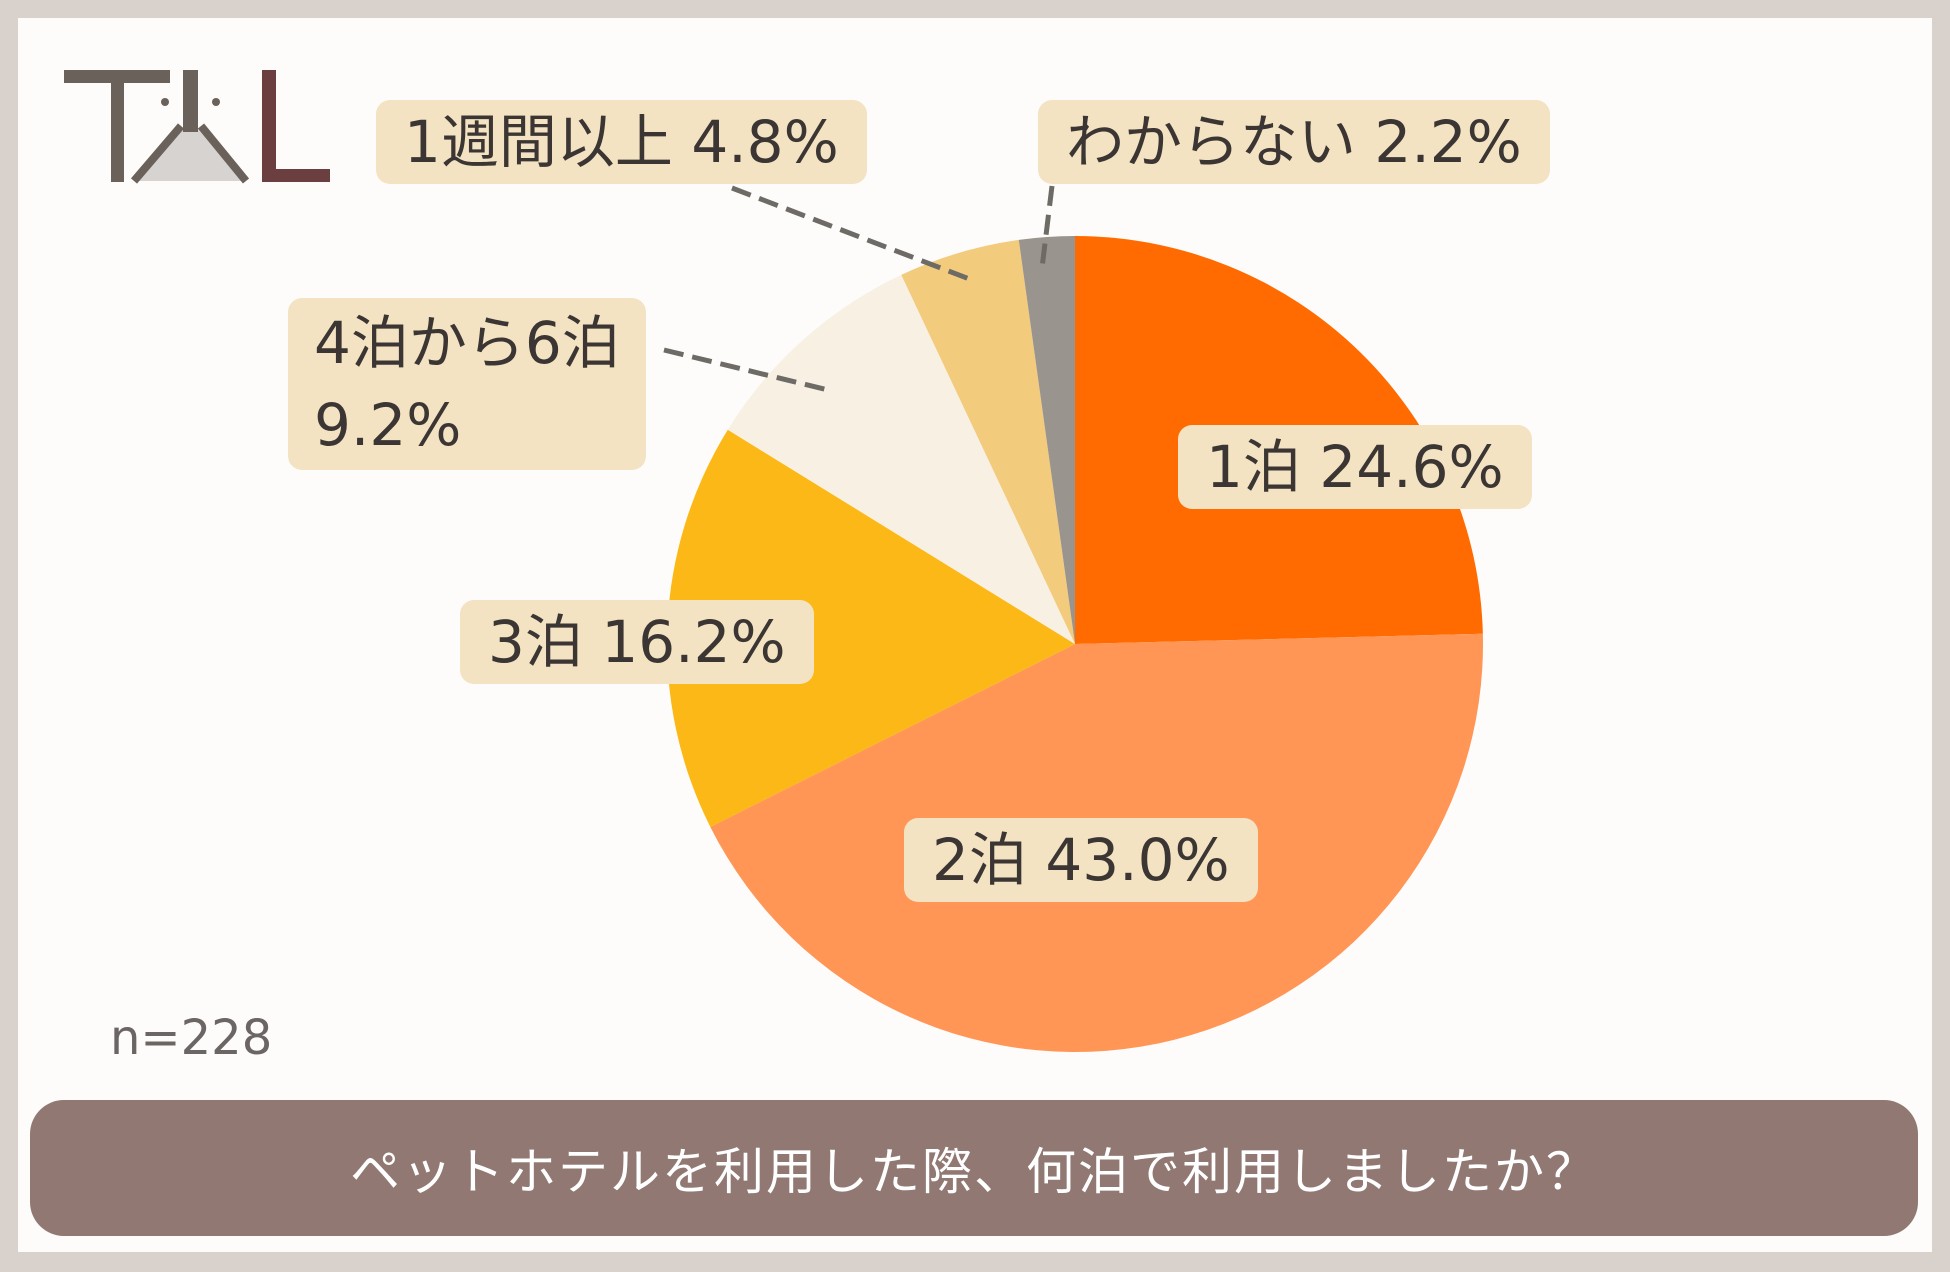  Describe the element at coordinates (190, 154) in the screenshot. I see `logo-a-shape` at that location.